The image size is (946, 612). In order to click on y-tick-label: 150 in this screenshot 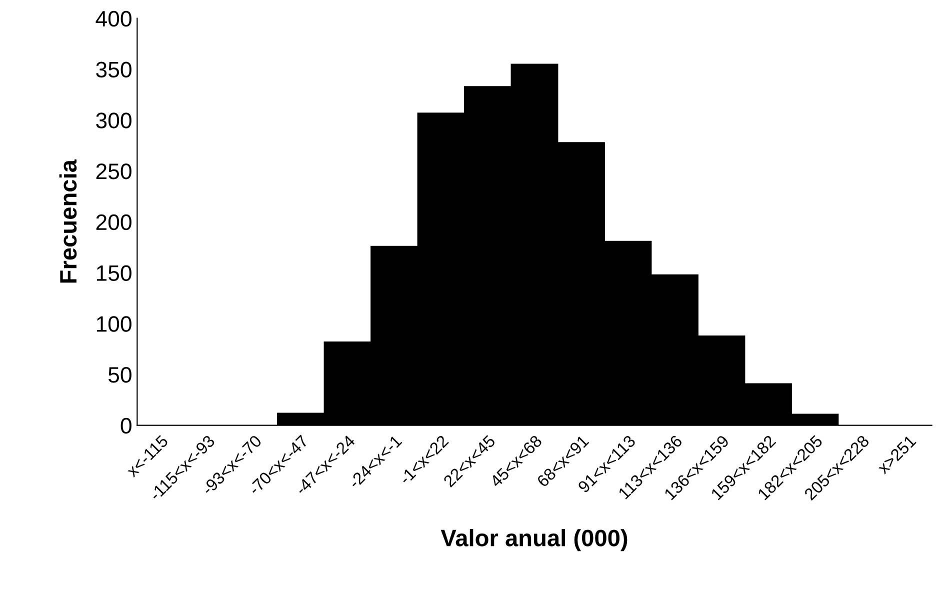, I will do `click(114, 273)`.